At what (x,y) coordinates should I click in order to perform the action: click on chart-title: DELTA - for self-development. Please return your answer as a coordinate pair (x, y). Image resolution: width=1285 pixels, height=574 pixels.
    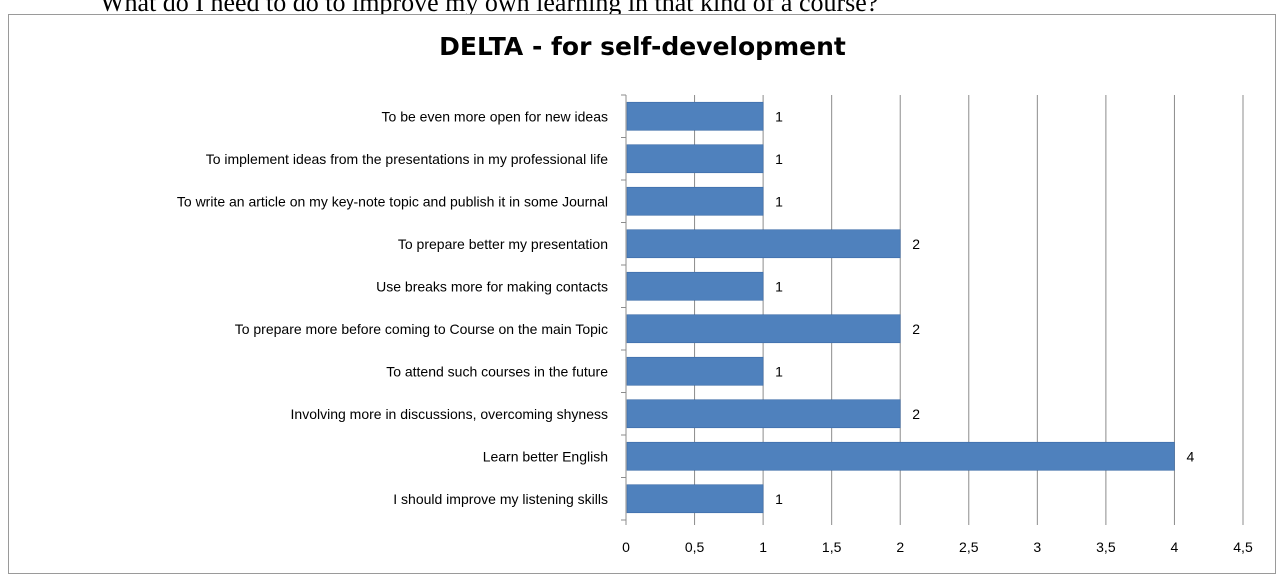
    Looking at the image, I should click on (642, 46).